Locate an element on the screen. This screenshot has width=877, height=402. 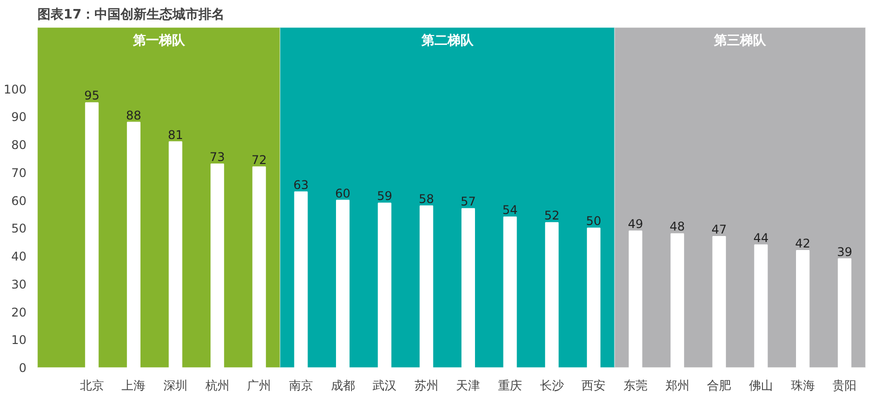
x-tick-label: 佛山 is located at coordinates (760, 385).